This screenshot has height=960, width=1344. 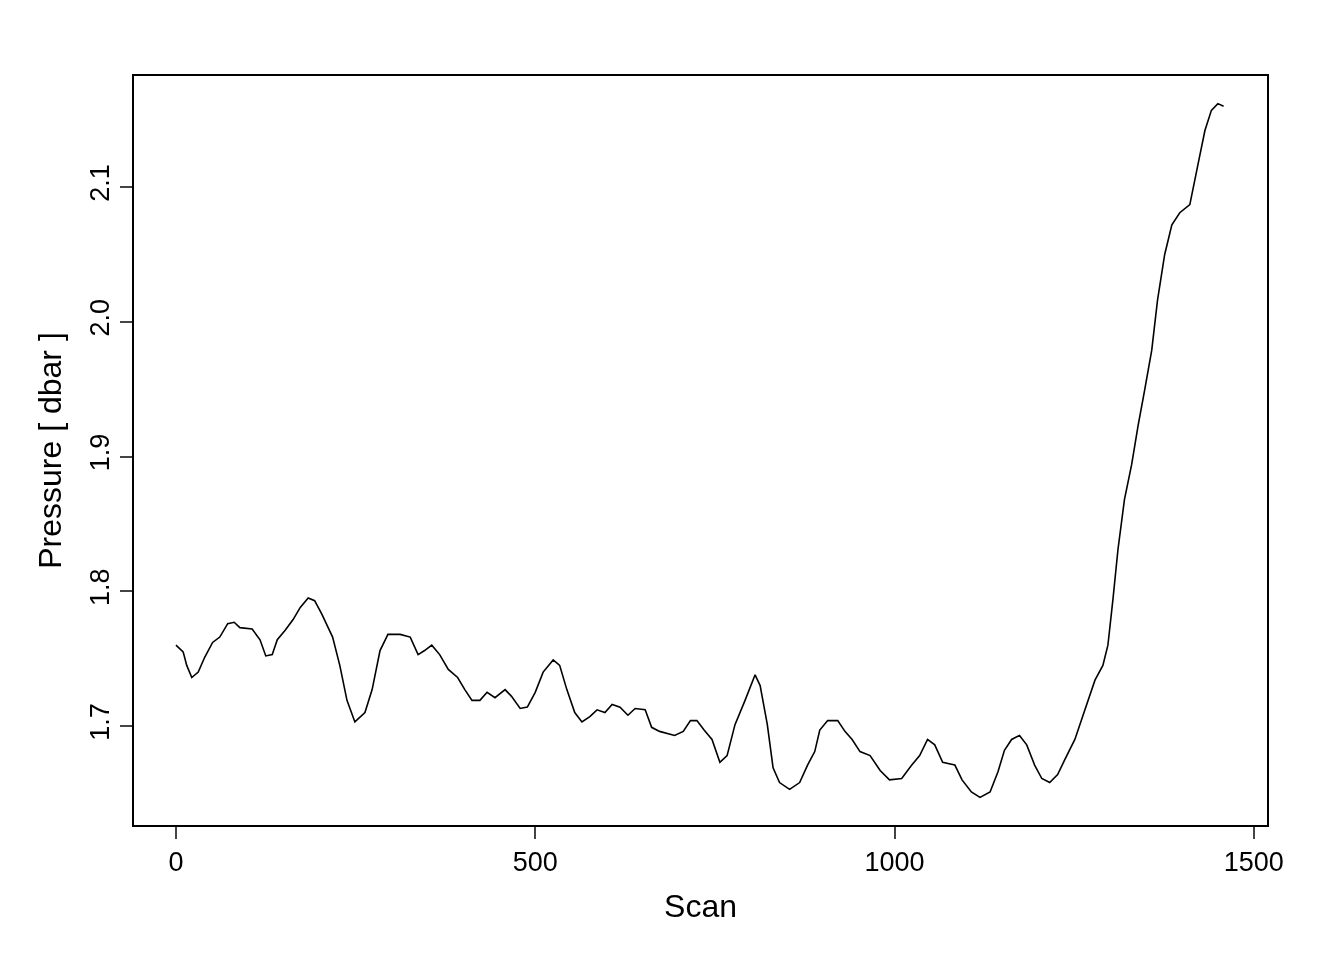 What do you see at coordinates (700, 905) in the screenshot?
I see `x-axis-title: Scan` at bounding box center [700, 905].